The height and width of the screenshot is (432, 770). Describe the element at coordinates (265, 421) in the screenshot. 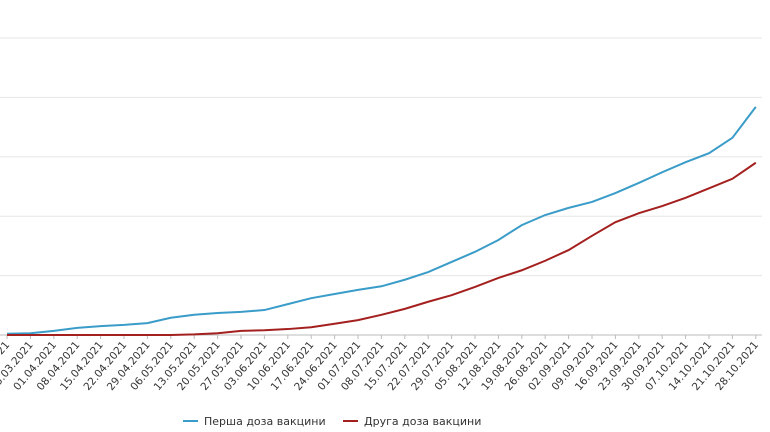

I see `legend-label: Перша доза вакцини` at that location.